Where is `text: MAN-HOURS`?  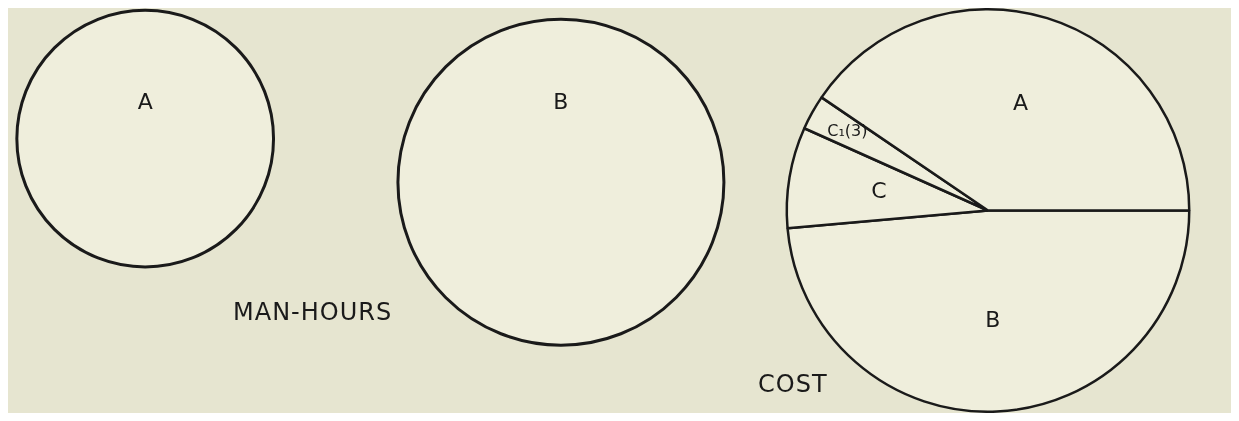 text: MAN-HOURS is located at coordinates (313, 312).